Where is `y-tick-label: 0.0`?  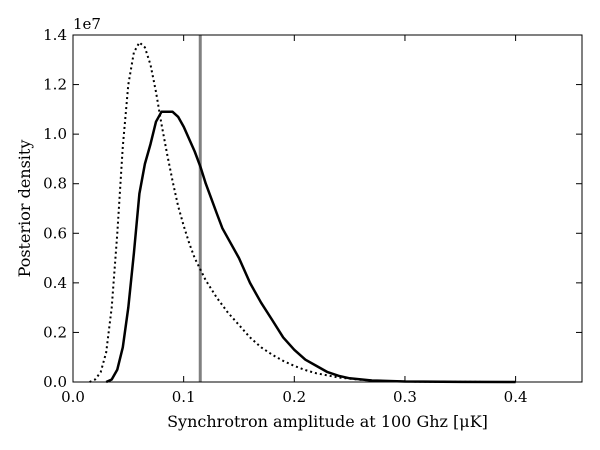 y-tick-label: 0.0 is located at coordinates (55, 382).